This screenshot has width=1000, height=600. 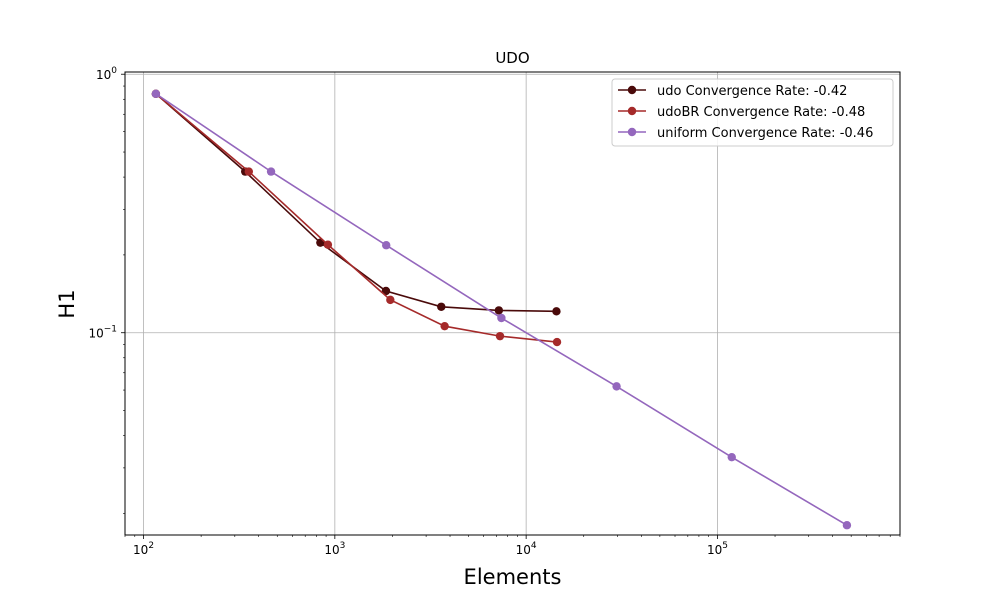 What do you see at coordinates (143, 549) in the screenshot?
I see `x-tick-label: 10²` at bounding box center [143, 549].